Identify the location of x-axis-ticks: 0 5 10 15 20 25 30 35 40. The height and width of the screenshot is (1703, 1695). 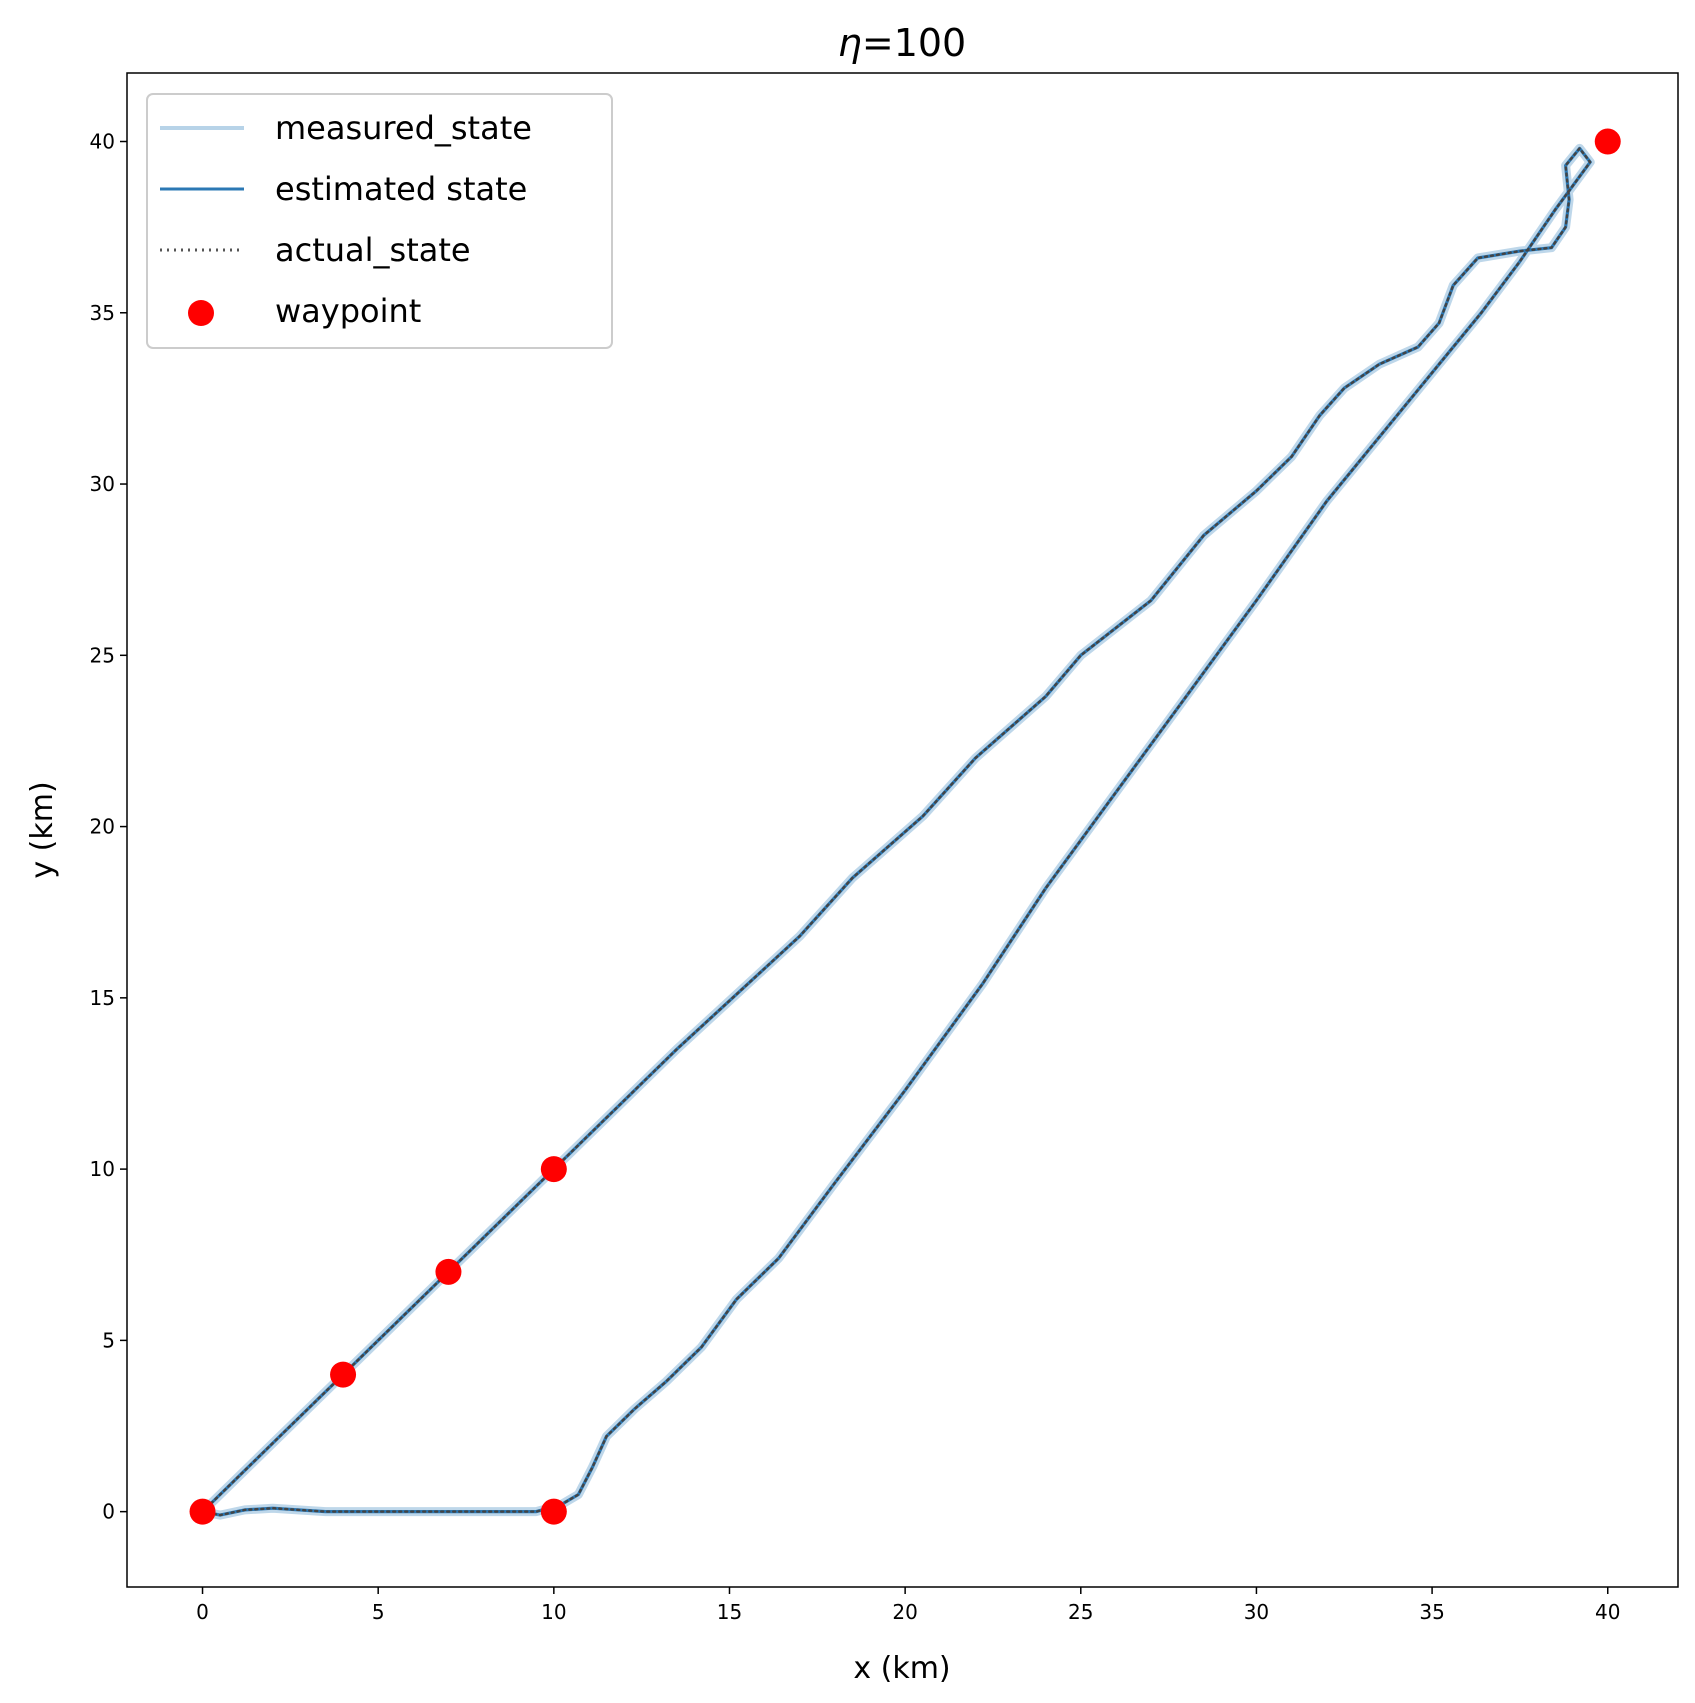
(908, 1605).